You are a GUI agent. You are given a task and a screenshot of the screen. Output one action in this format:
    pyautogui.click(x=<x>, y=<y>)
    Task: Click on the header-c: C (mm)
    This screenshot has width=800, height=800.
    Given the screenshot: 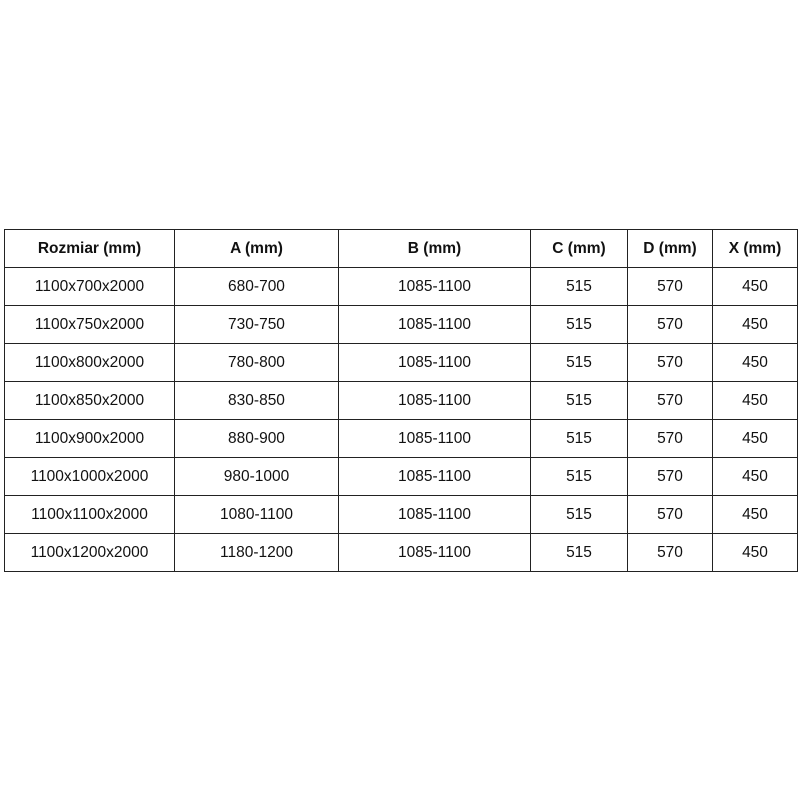 What is the action you would take?
    pyautogui.click(x=579, y=248)
    